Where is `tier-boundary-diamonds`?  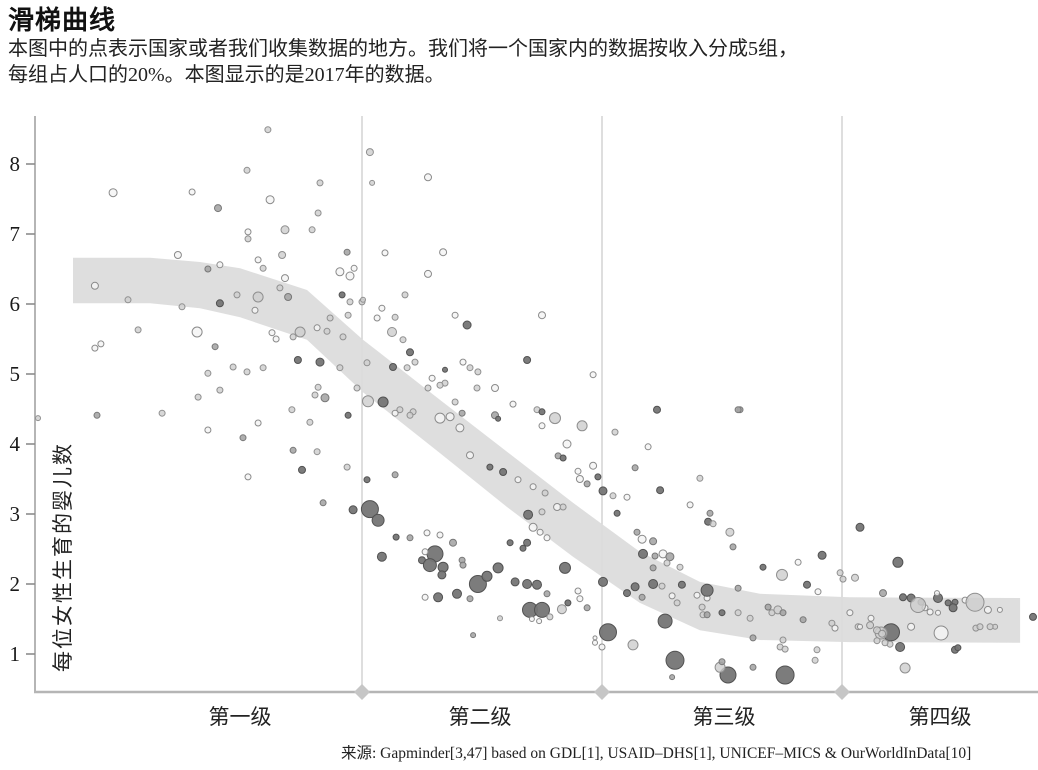
tier-boundary-diamonds is located at coordinates (602, 692).